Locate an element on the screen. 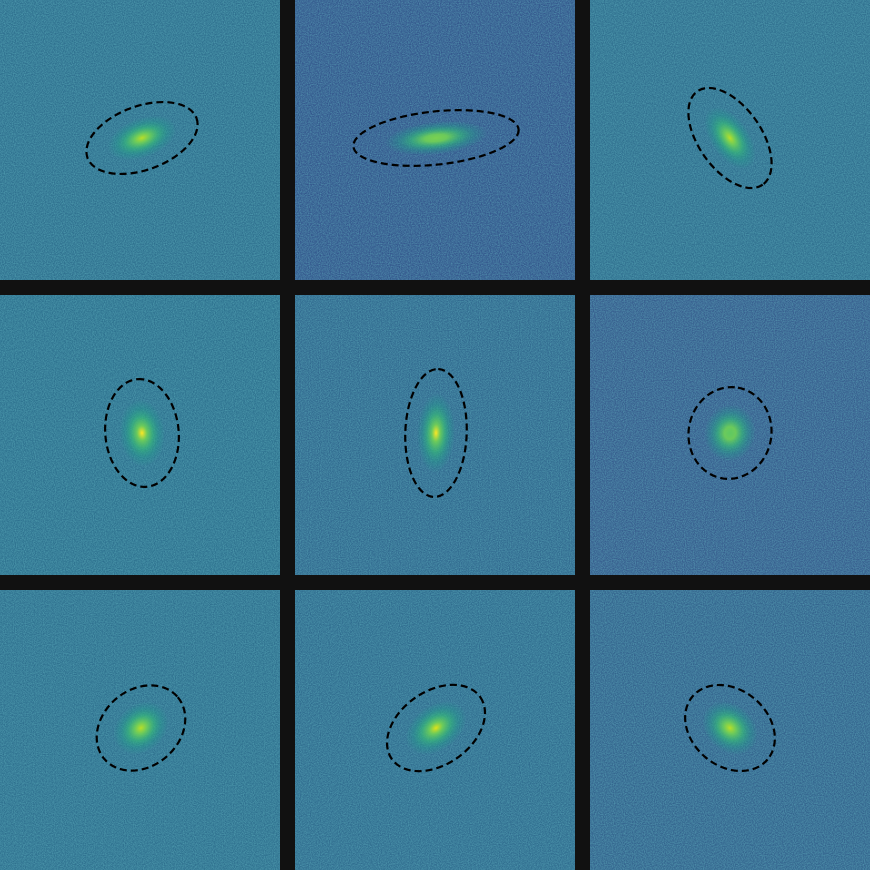 This screenshot has height=870, width=870. galaxy-panel-9-image is located at coordinates (730, 730).